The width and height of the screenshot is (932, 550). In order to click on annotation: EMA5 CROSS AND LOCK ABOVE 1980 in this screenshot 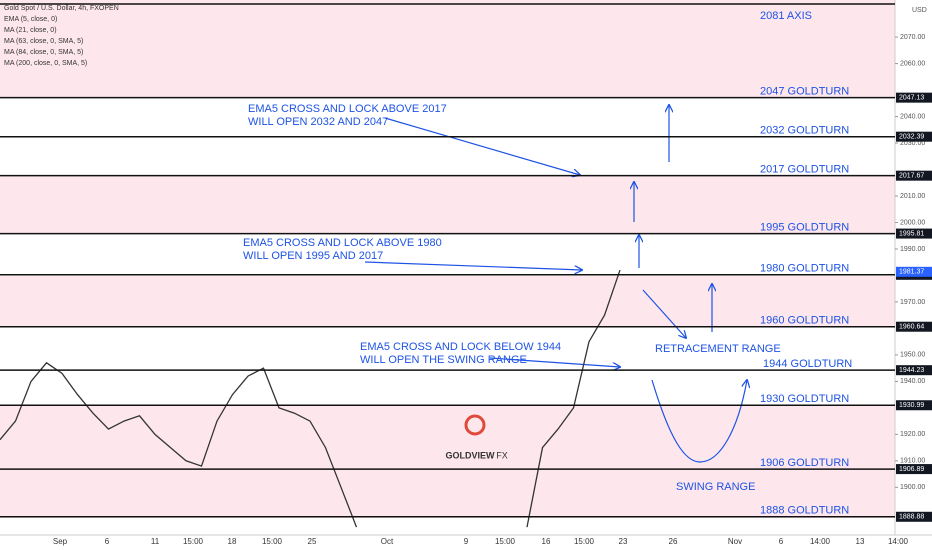, I will do `click(342, 243)`.